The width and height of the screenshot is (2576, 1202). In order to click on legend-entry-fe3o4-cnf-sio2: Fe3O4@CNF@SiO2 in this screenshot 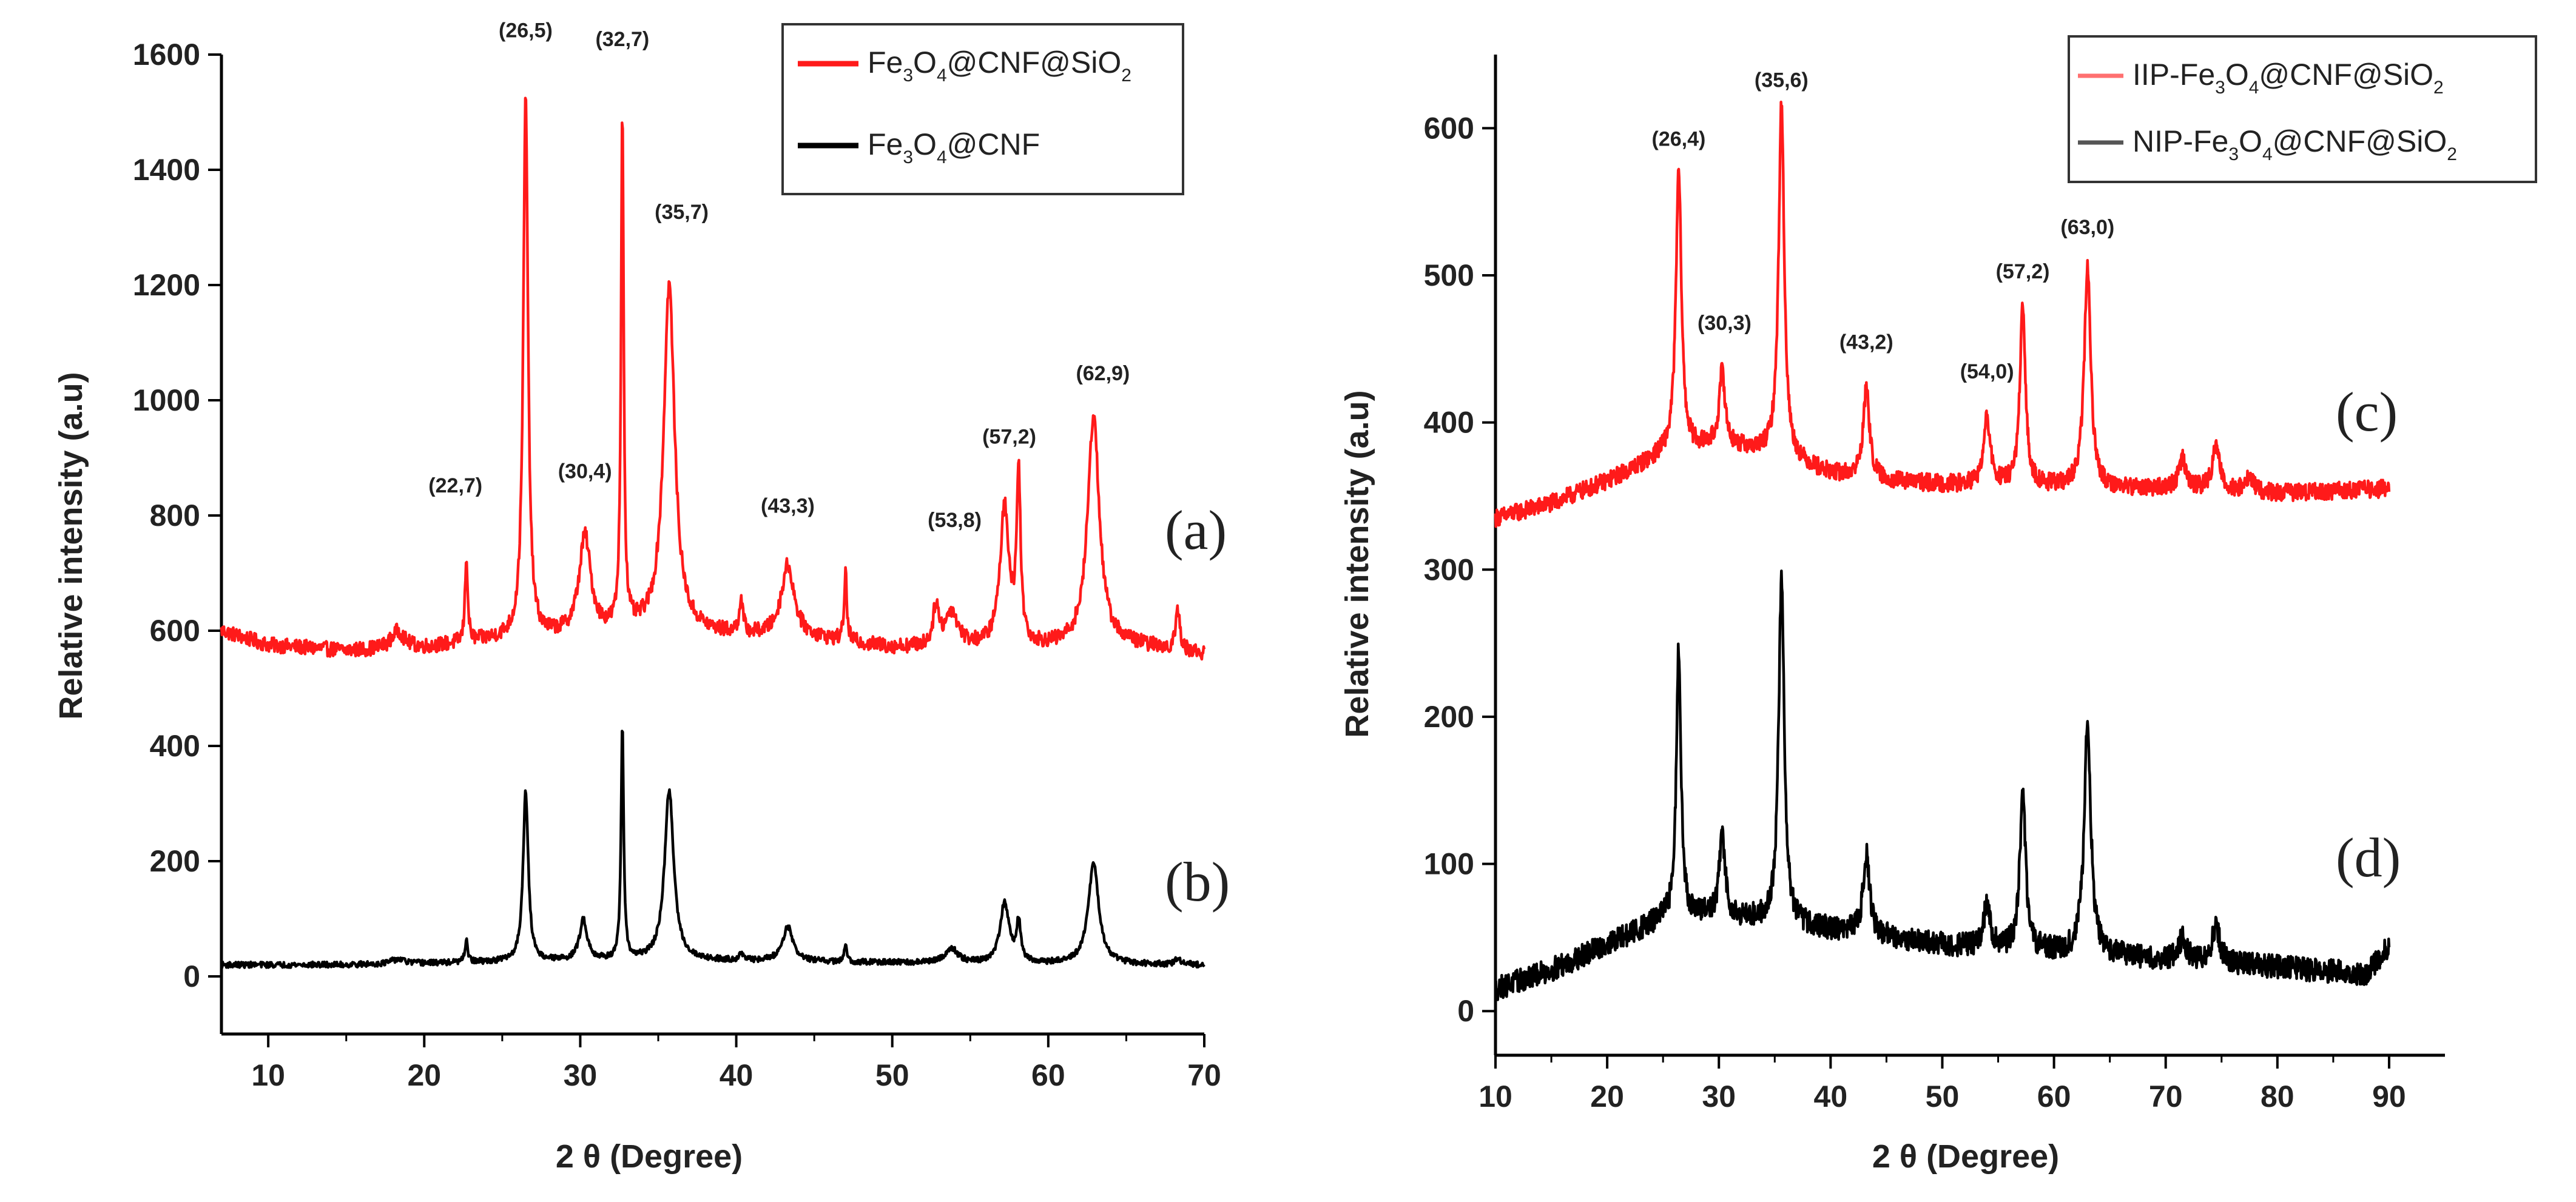, I will do `click(964, 65)`.